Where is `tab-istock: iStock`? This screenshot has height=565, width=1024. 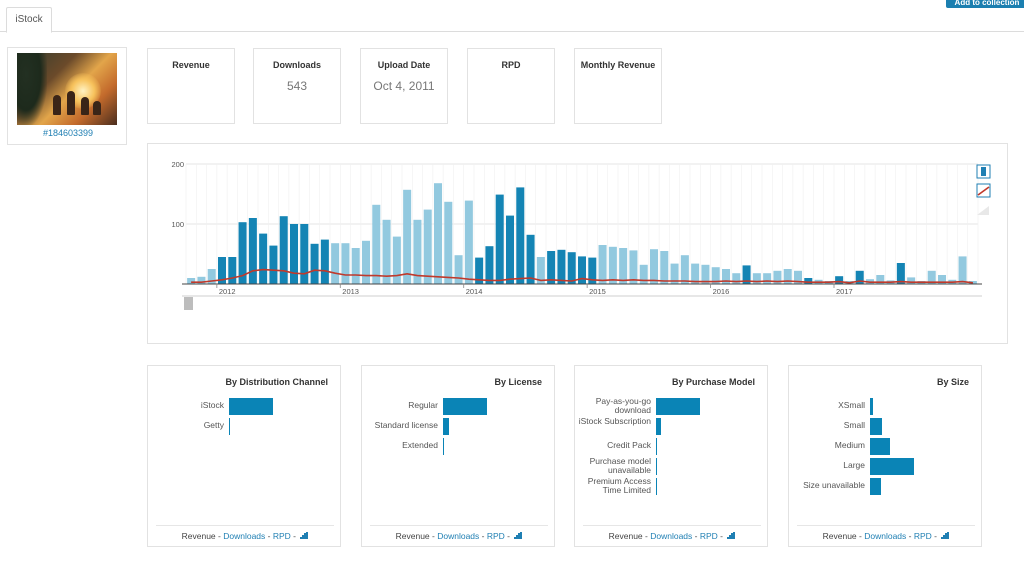 tab-istock: iStock is located at coordinates (29, 20).